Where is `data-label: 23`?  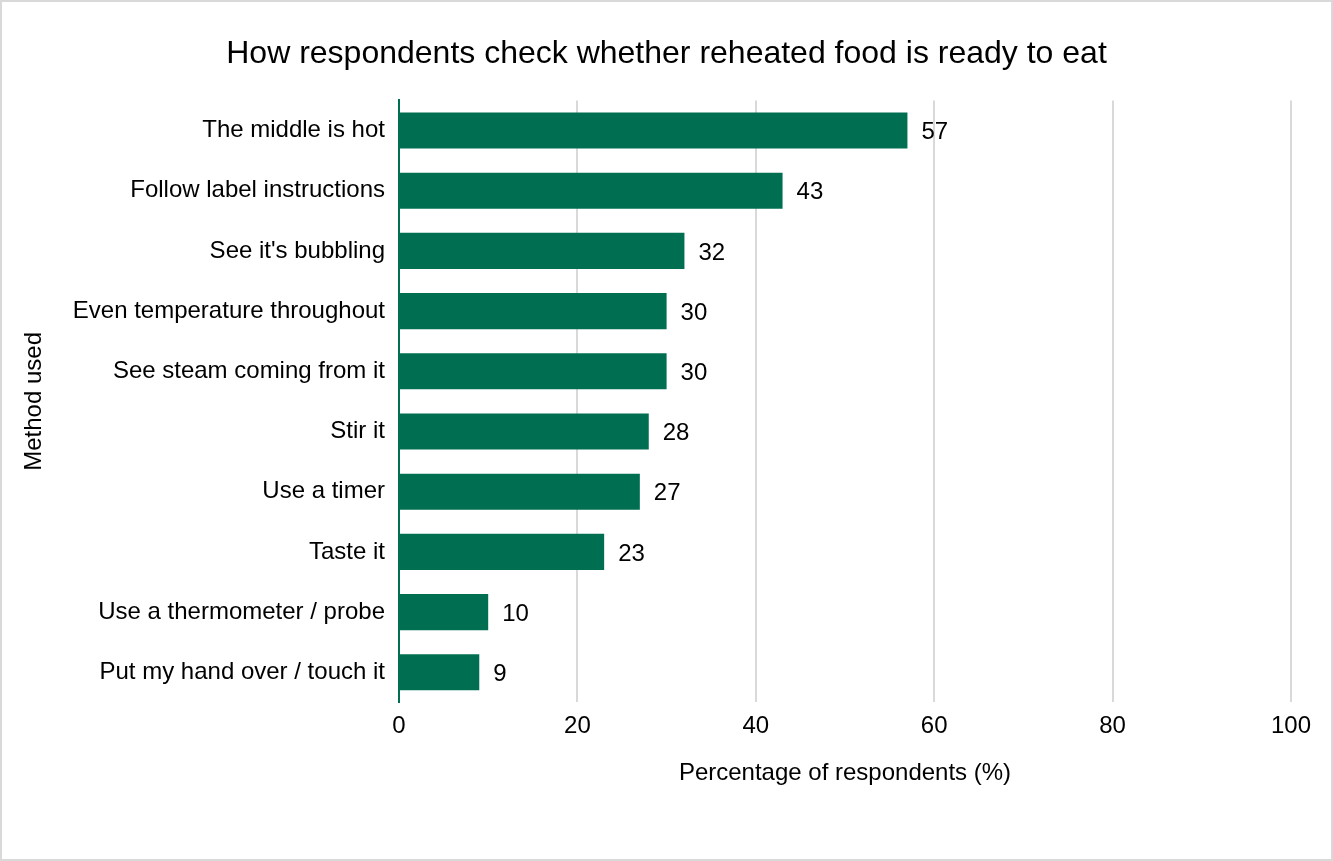
data-label: 23 is located at coordinates (631, 552).